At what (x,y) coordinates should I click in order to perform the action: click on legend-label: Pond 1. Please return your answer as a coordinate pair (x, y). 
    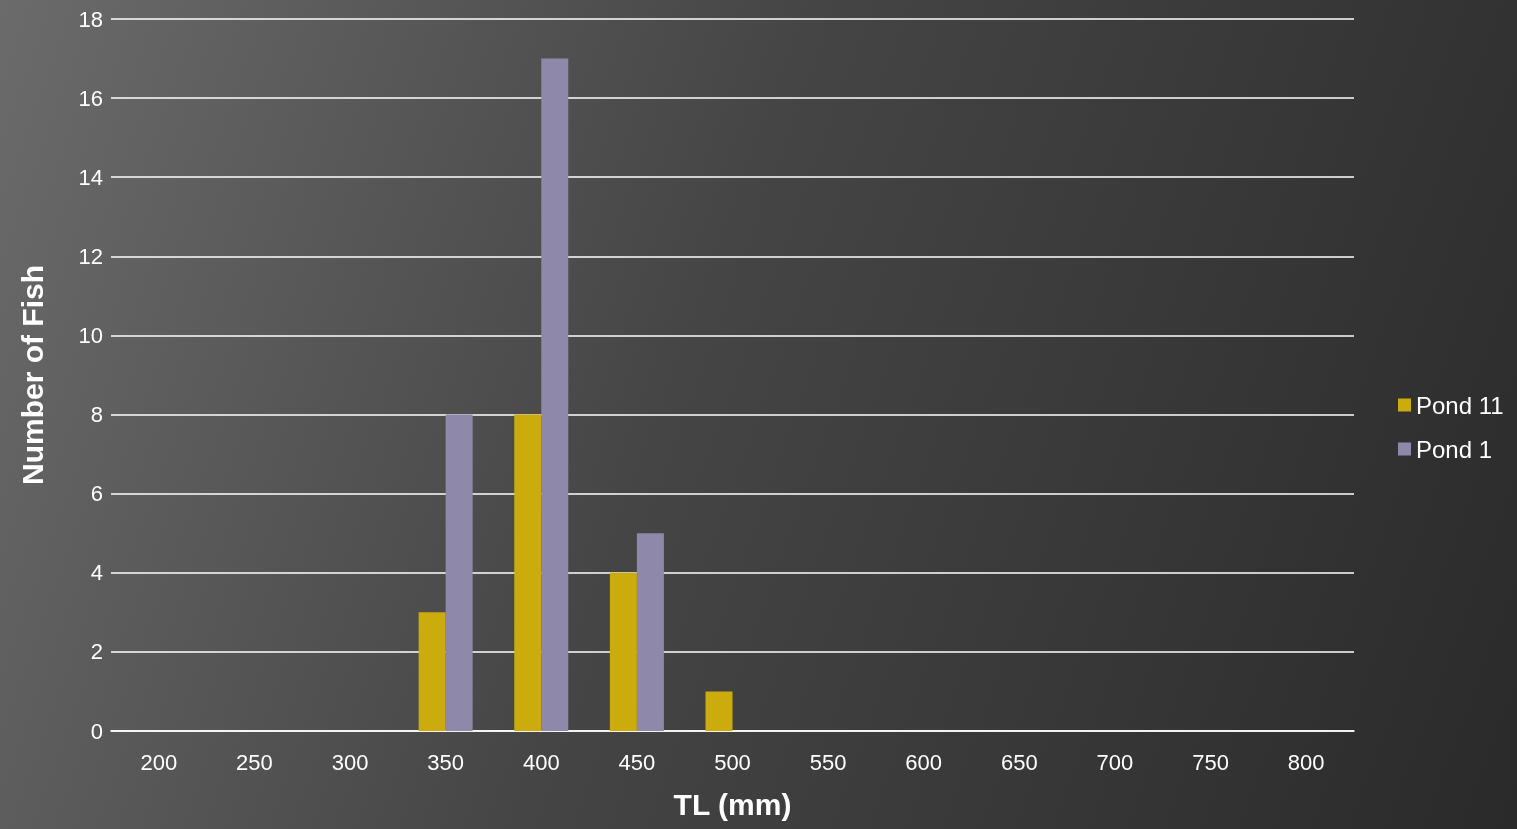
    Looking at the image, I should click on (1454, 449).